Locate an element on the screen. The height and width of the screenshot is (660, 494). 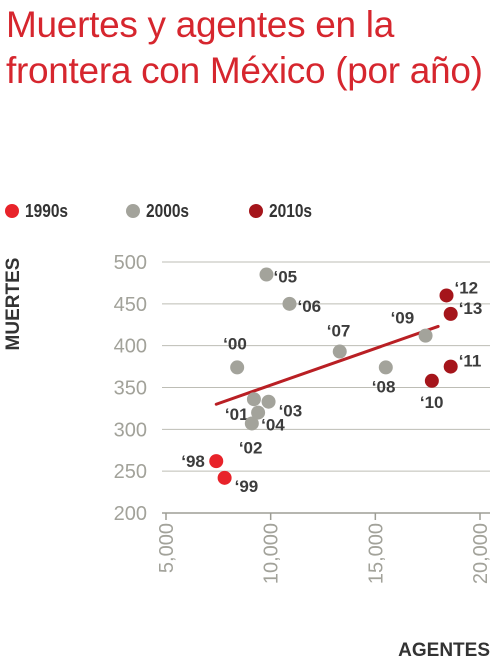
legend-swatch-2010s is located at coordinates (256, 211).